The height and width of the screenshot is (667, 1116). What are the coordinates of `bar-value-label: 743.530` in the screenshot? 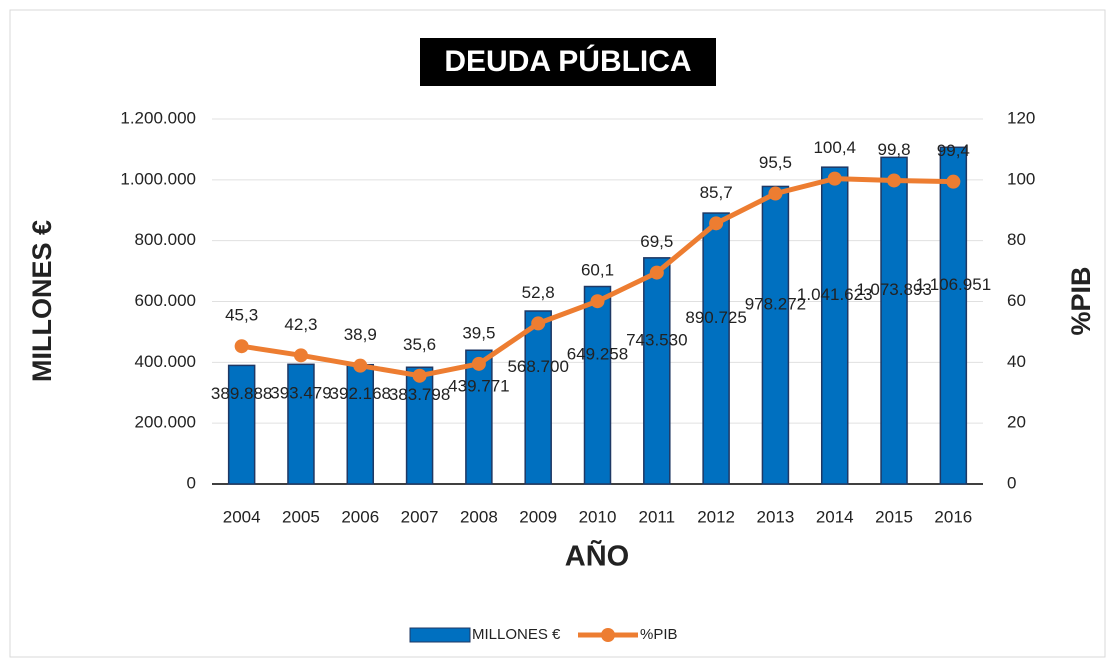 It's located at (656, 339).